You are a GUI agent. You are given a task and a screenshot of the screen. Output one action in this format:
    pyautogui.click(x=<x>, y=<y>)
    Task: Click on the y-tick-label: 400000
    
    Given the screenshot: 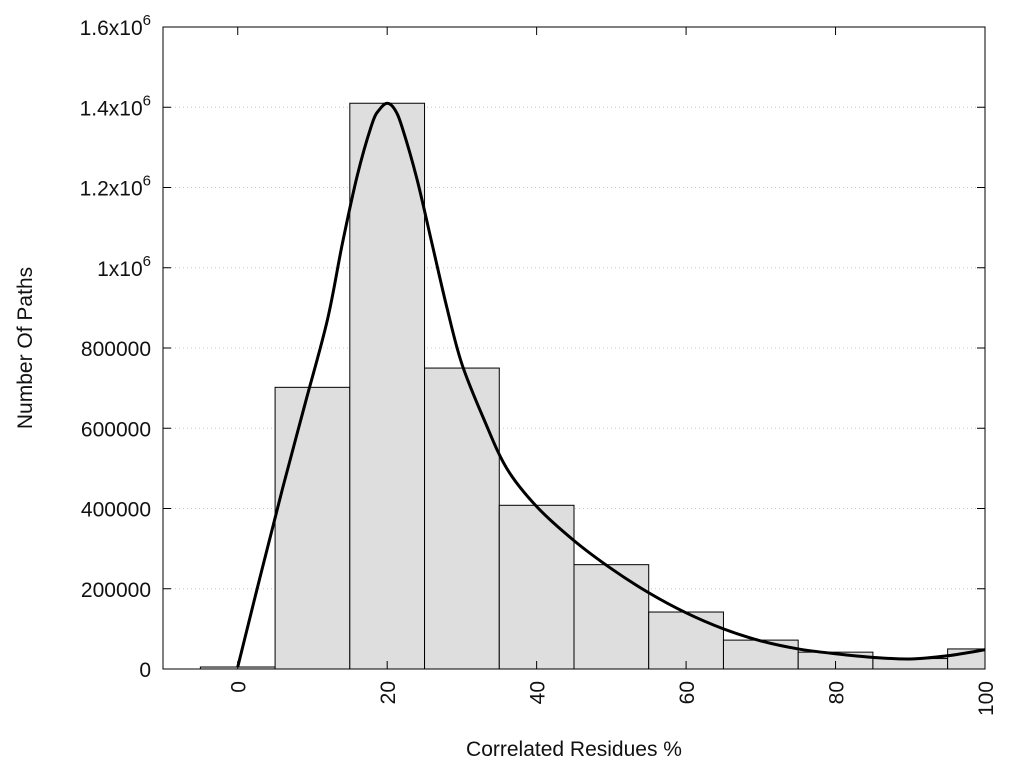 What is the action you would take?
    pyautogui.click(x=116, y=510)
    